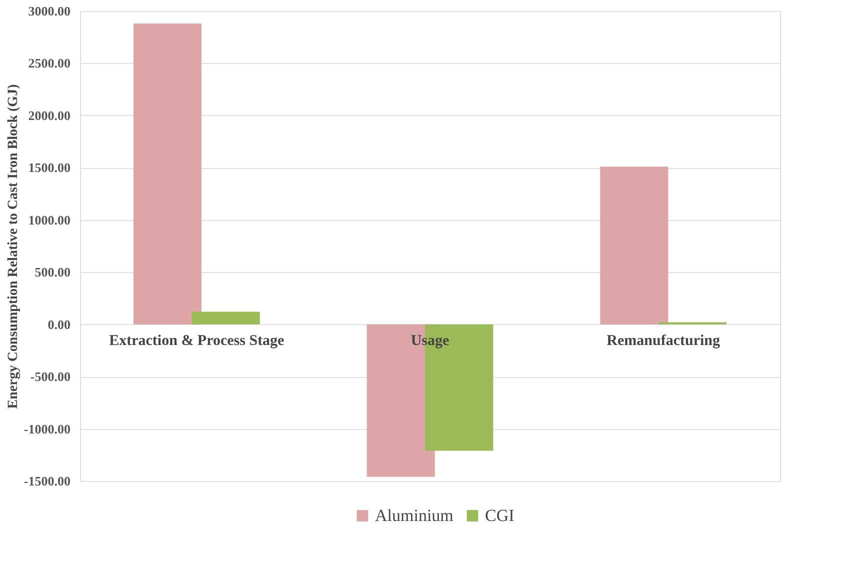  Describe the element at coordinates (59, 324) in the screenshot. I see `y-tick-label: 0.00` at that location.